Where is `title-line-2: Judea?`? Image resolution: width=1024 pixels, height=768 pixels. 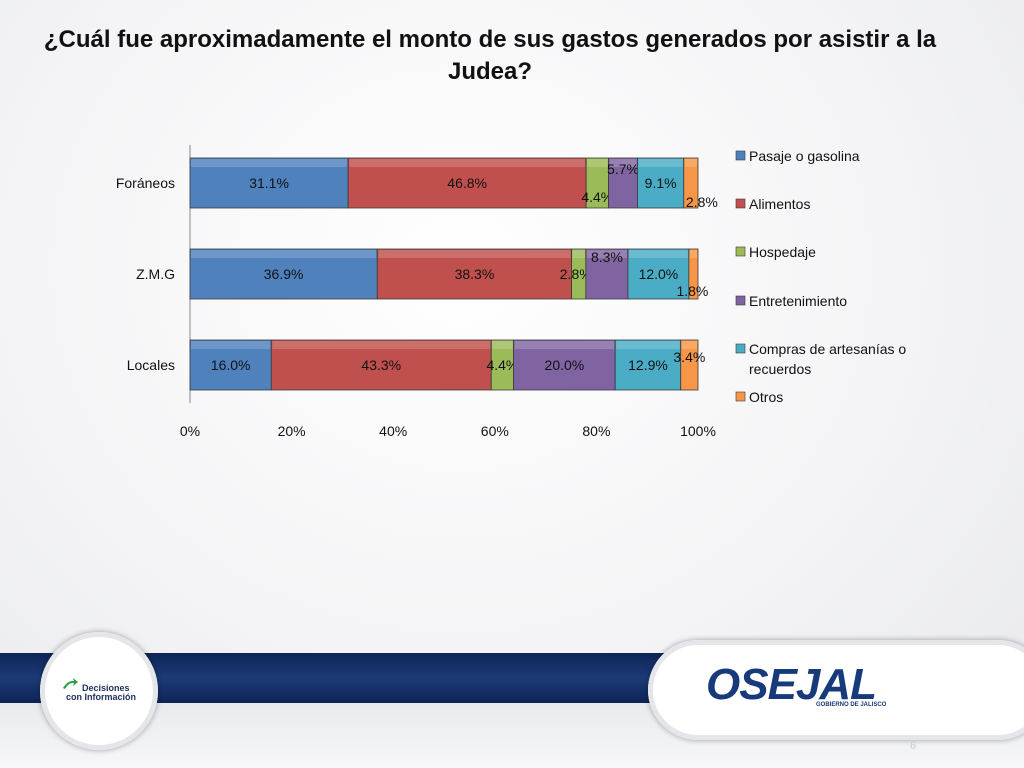
title-line-2: Judea? is located at coordinates (490, 71).